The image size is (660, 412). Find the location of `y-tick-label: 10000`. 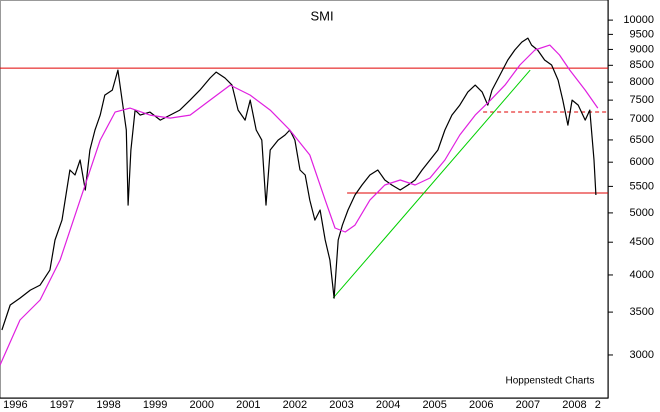

y-tick-label: 10000 is located at coordinates (638, 20).